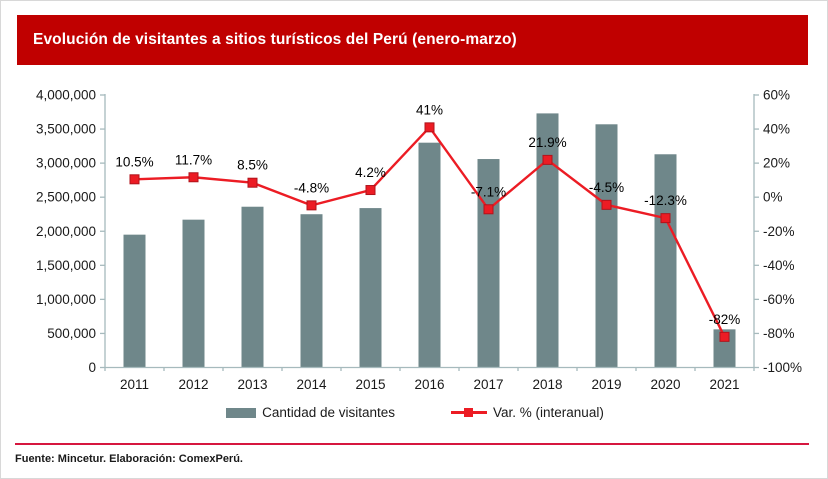 Image resolution: width=828 pixels, height=479 pixels. What do you see at coordinates (370, 190) in the screenshot?
I see `marker-2015` at bounding box center [370, 190].